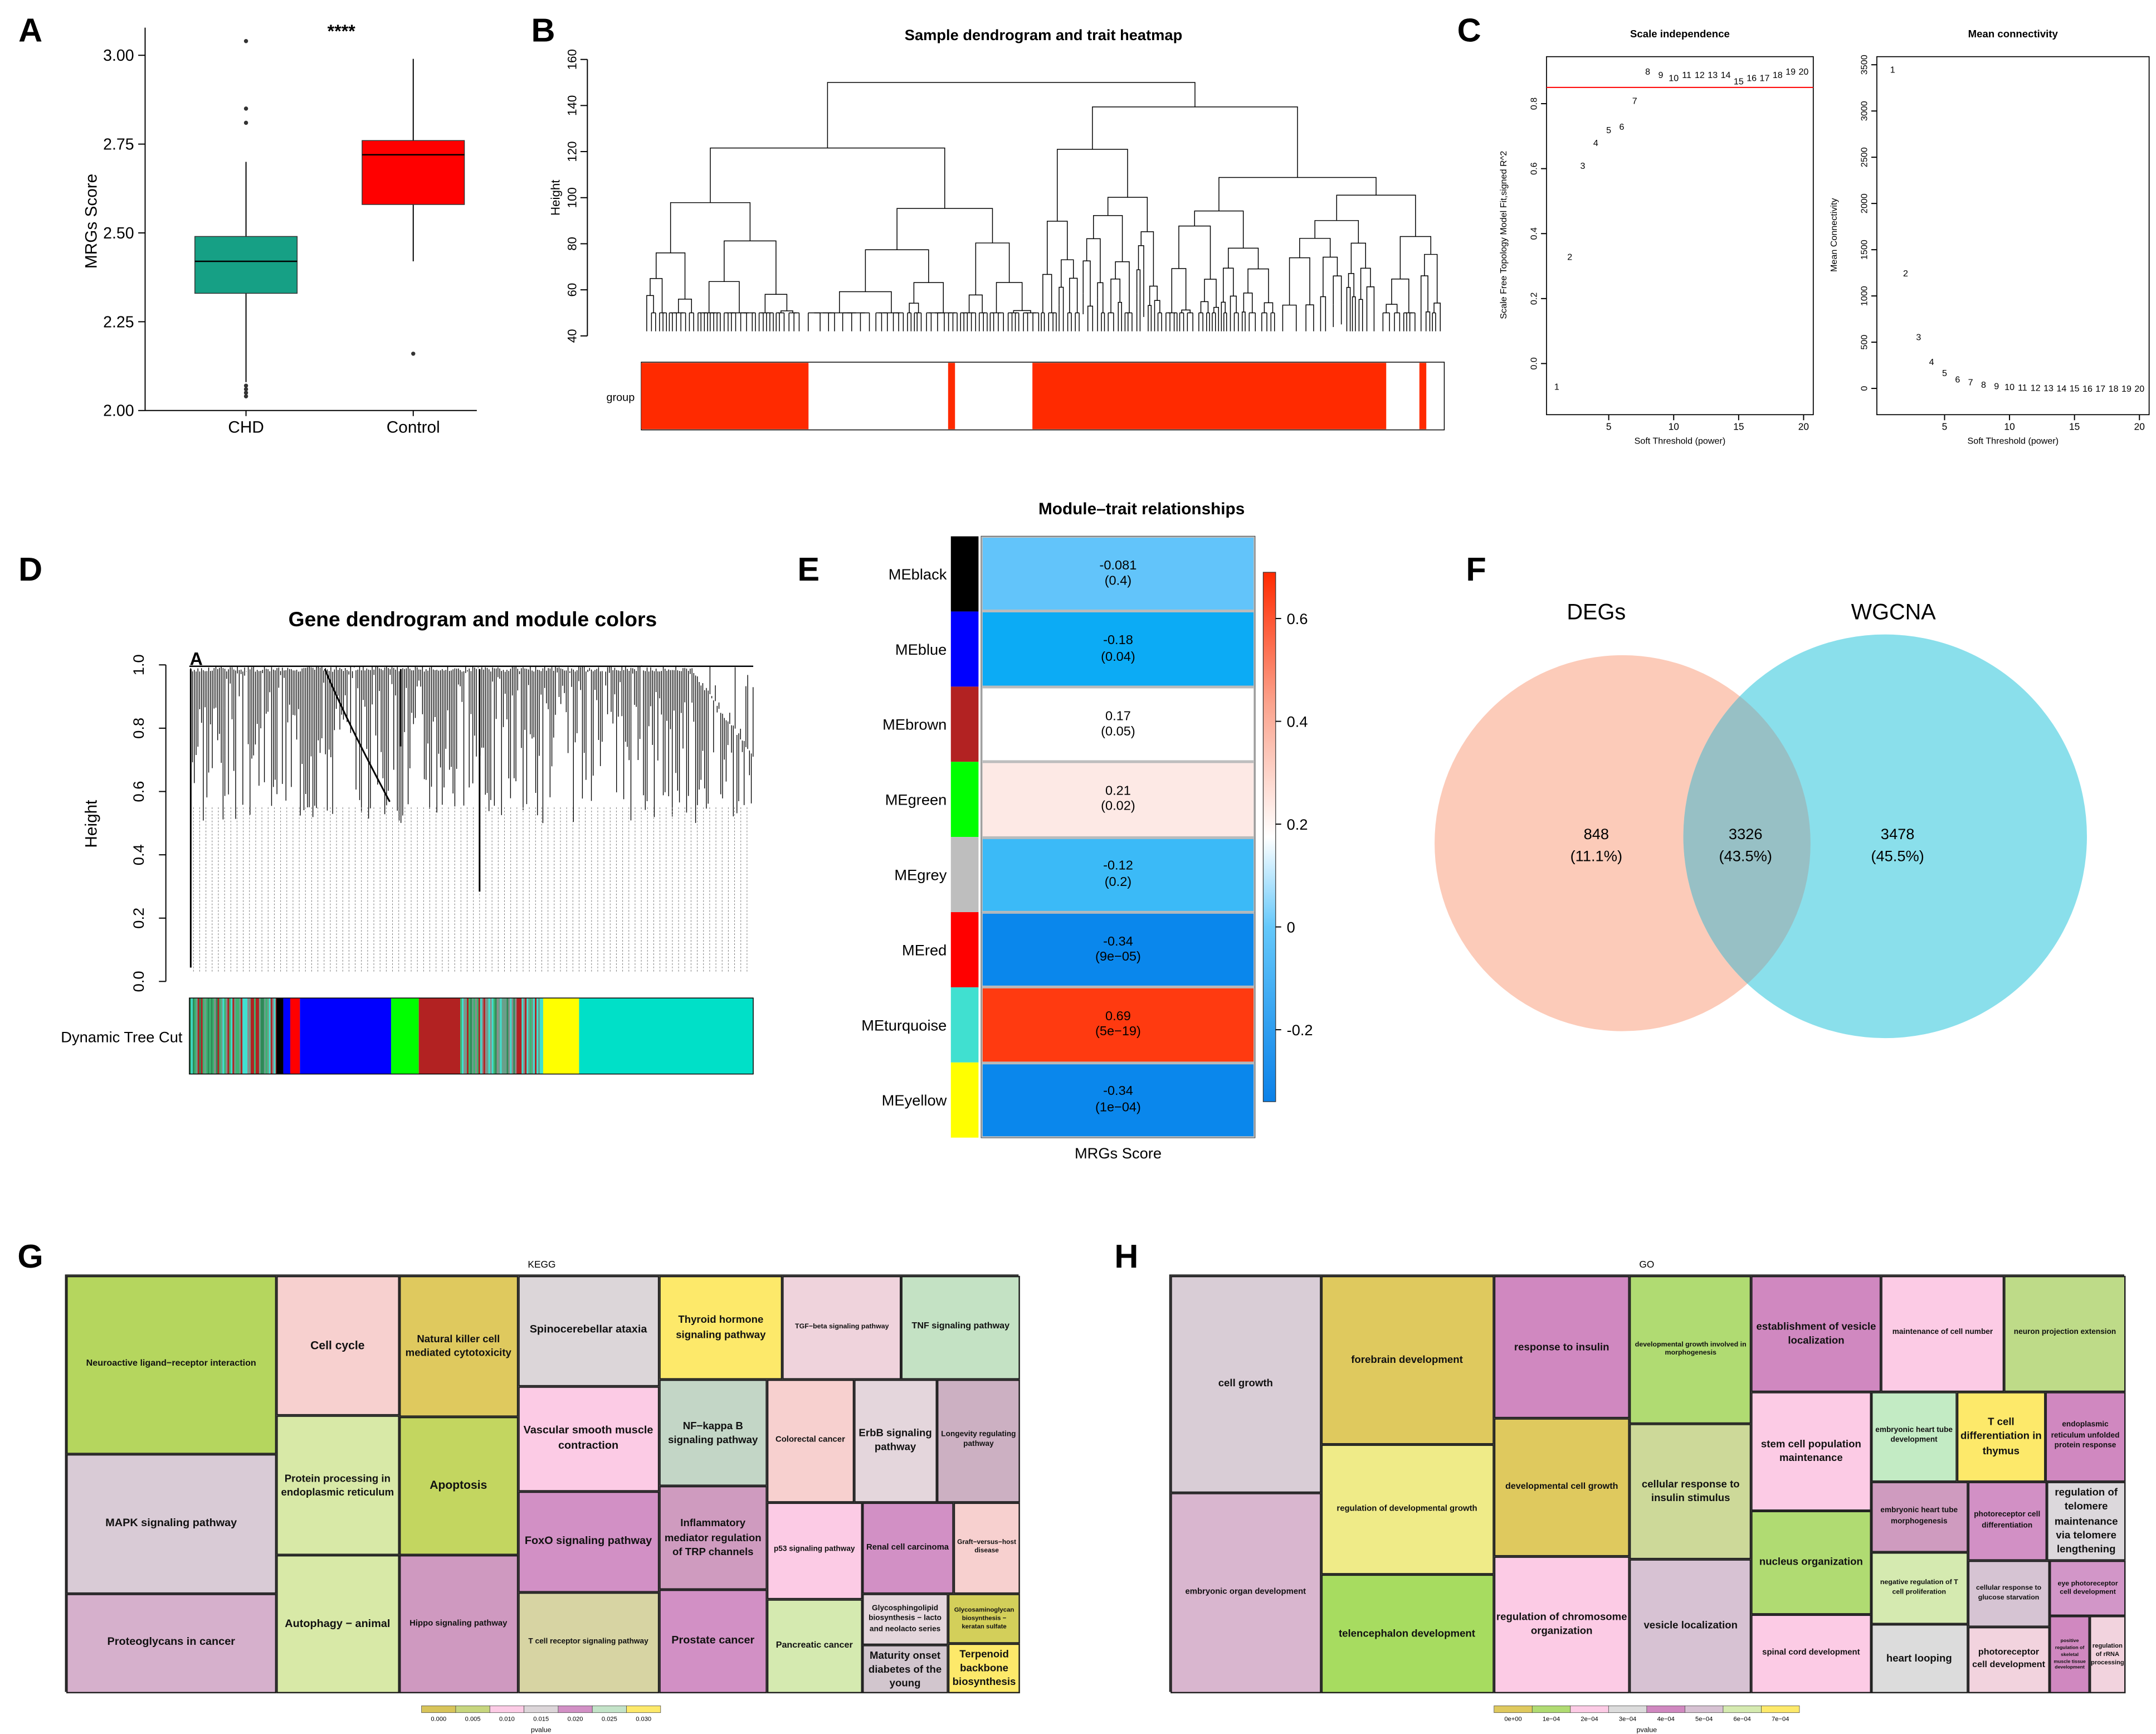 Image resolution: width=2156 pixels, height=1734 pixels. What do you see at coordinates (1551, 1719) in the screenshot?
I see `legend-label: 1e−04` at bounding box center [1551, 1719].